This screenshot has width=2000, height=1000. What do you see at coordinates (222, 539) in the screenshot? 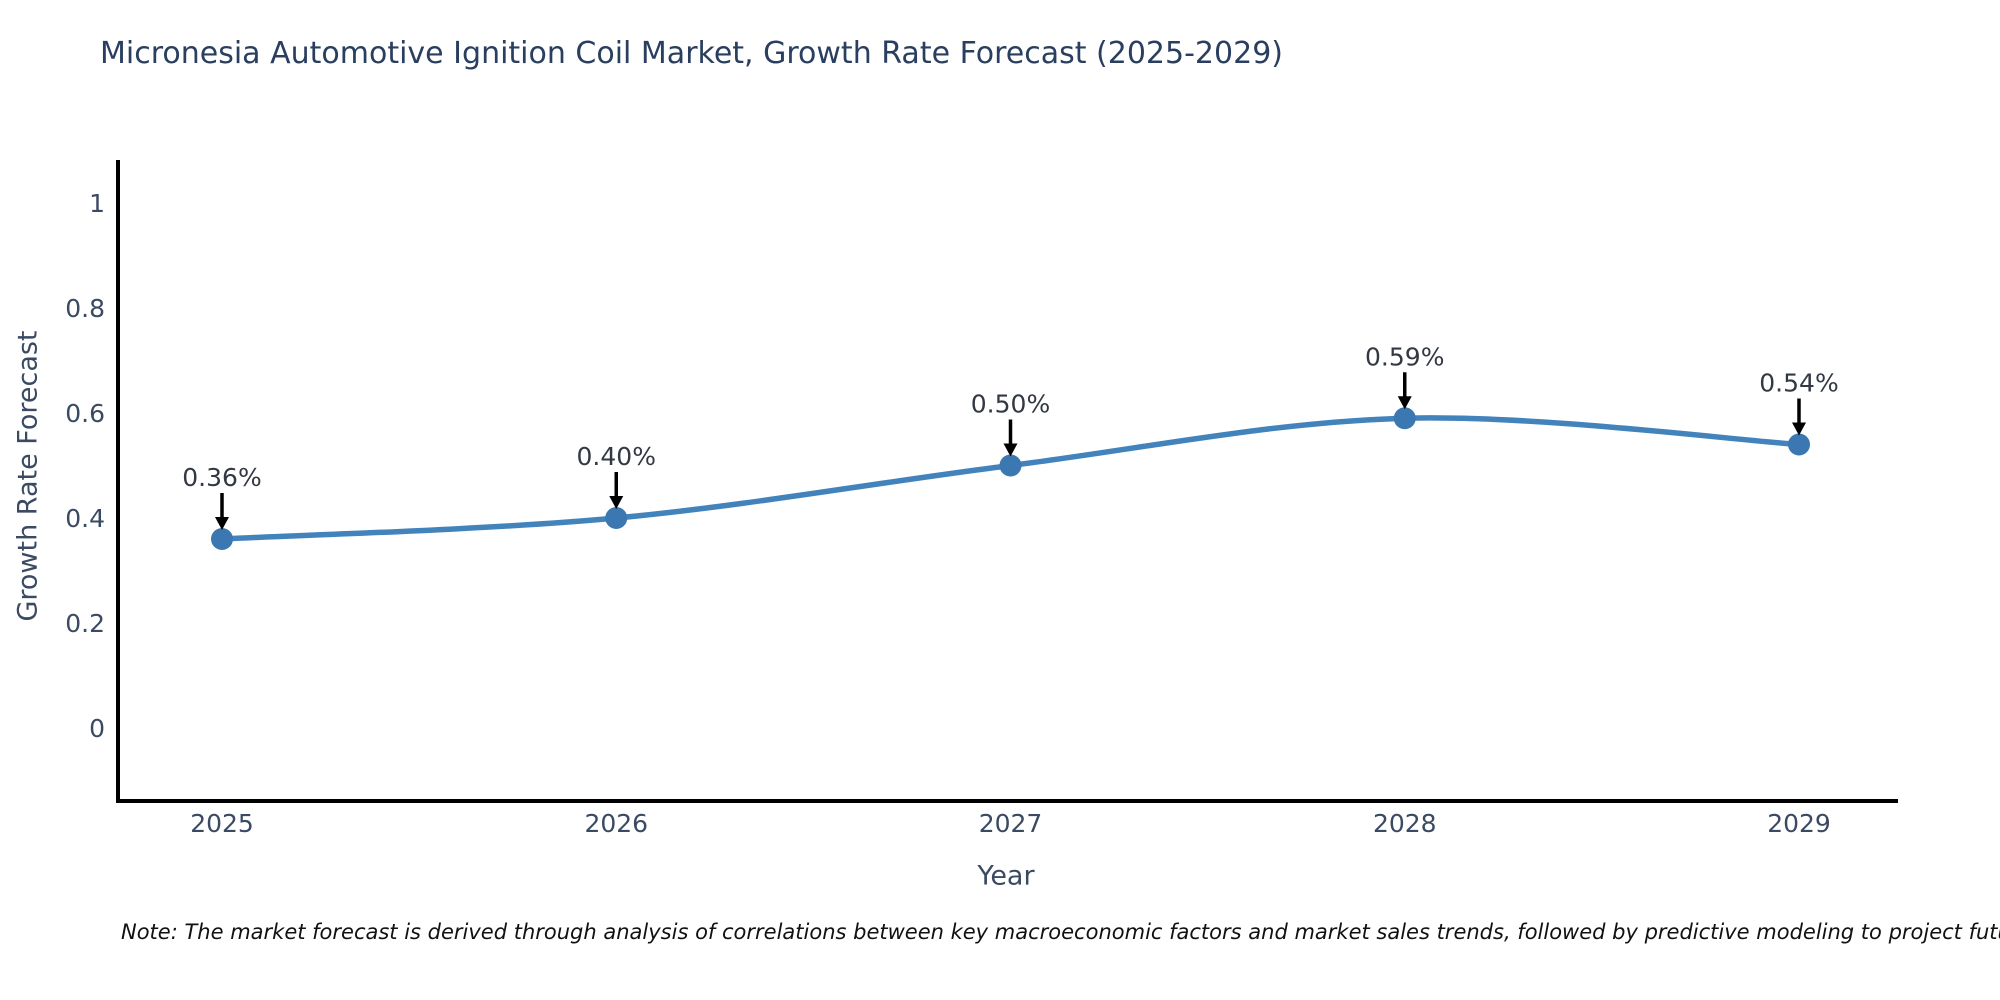
I see `data-point-2025` at bounding box center [222, 539].